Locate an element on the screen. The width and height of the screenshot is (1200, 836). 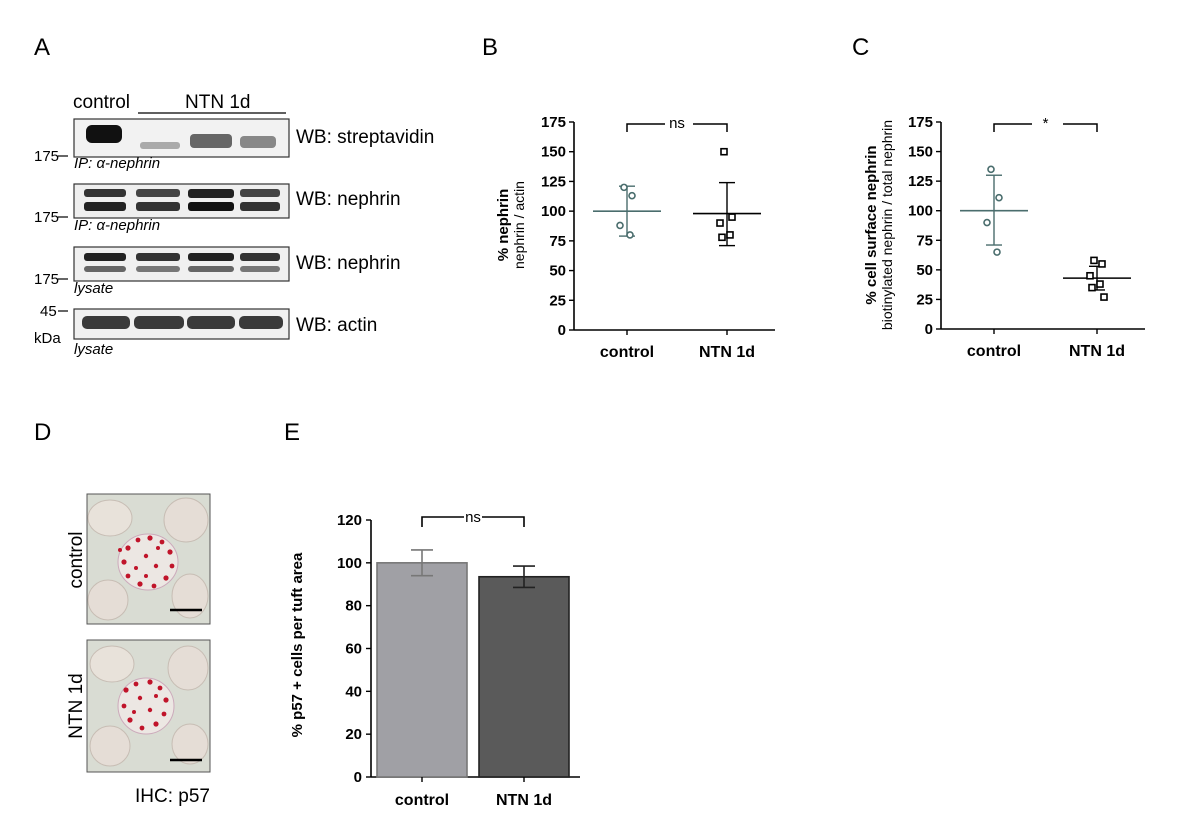
micrograph-control is located at coordinates (148, 559).